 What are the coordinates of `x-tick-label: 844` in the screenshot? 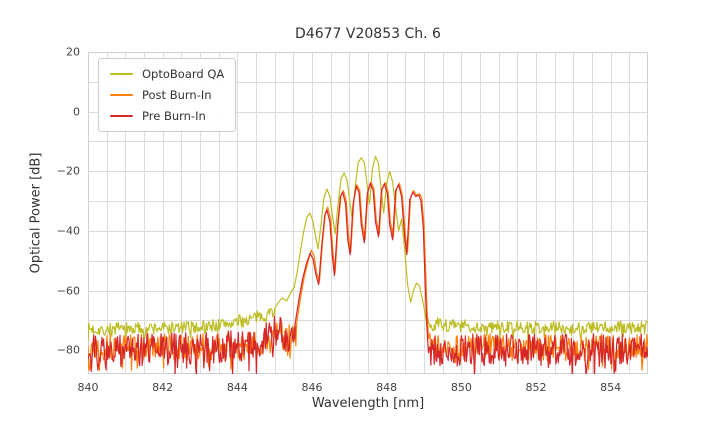 It's located at (237, 387).